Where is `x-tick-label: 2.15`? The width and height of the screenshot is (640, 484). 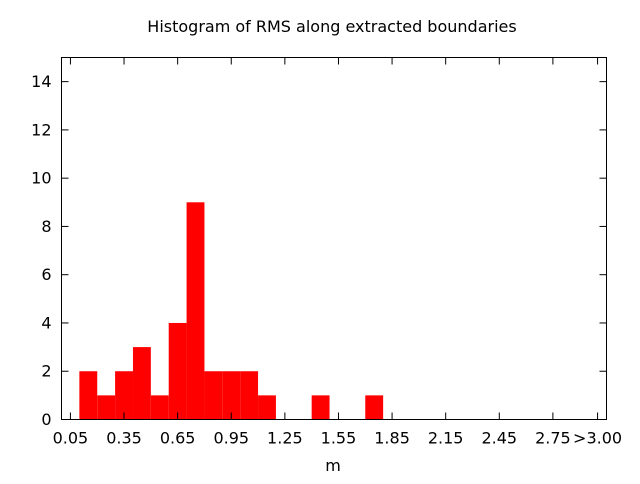
x-tick-label: 2.15 is located at coordinates (446, 438).